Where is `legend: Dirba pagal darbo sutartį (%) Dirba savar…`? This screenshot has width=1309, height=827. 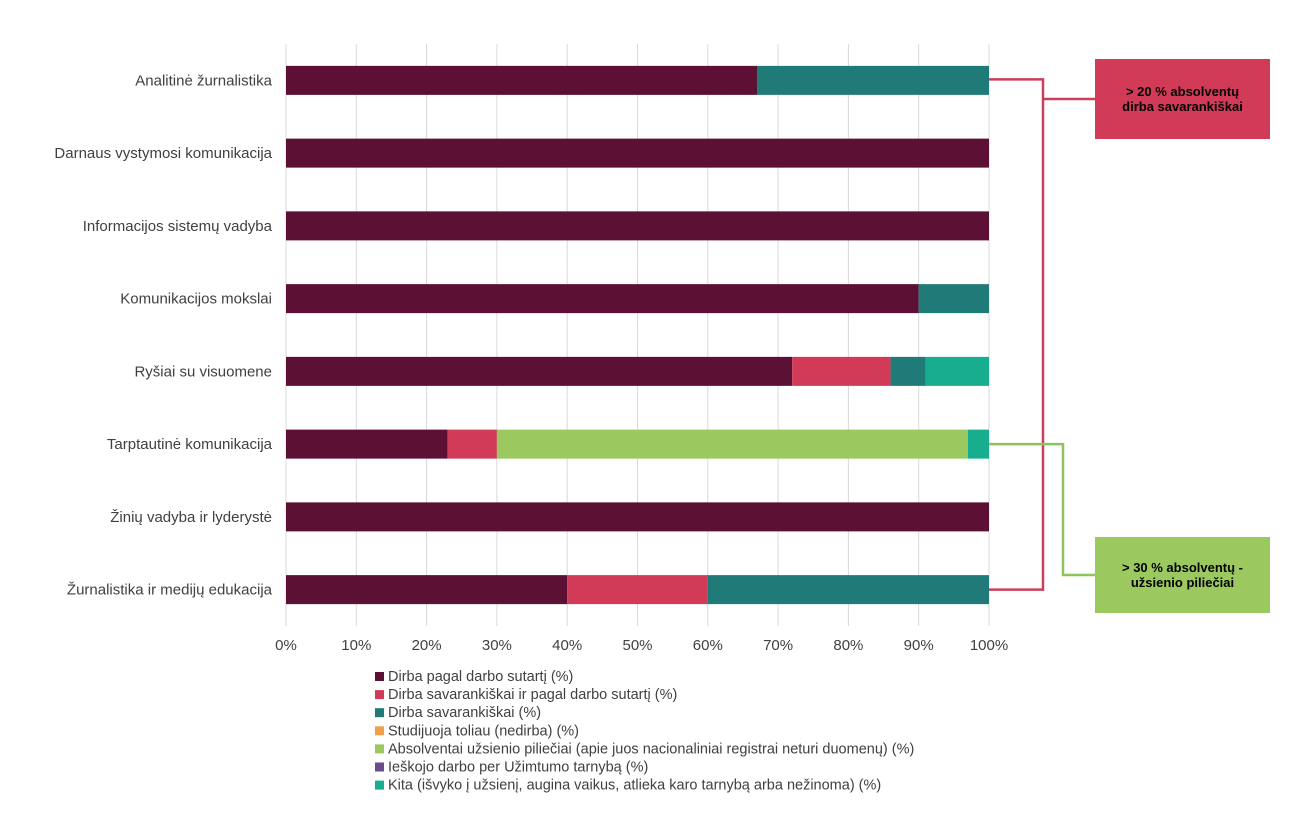
legend: Dirba pagal darbo sutartį (%) Dirba savar… is located at coordinates (644, 731).